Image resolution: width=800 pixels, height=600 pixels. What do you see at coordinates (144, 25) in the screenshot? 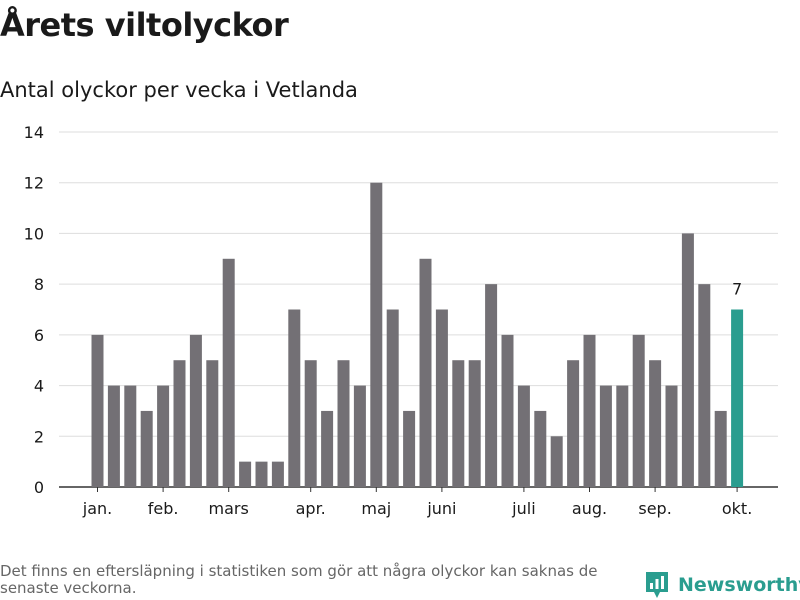
I see `chart-title: Årets viltolyckor` at bounding box center [144, 25].